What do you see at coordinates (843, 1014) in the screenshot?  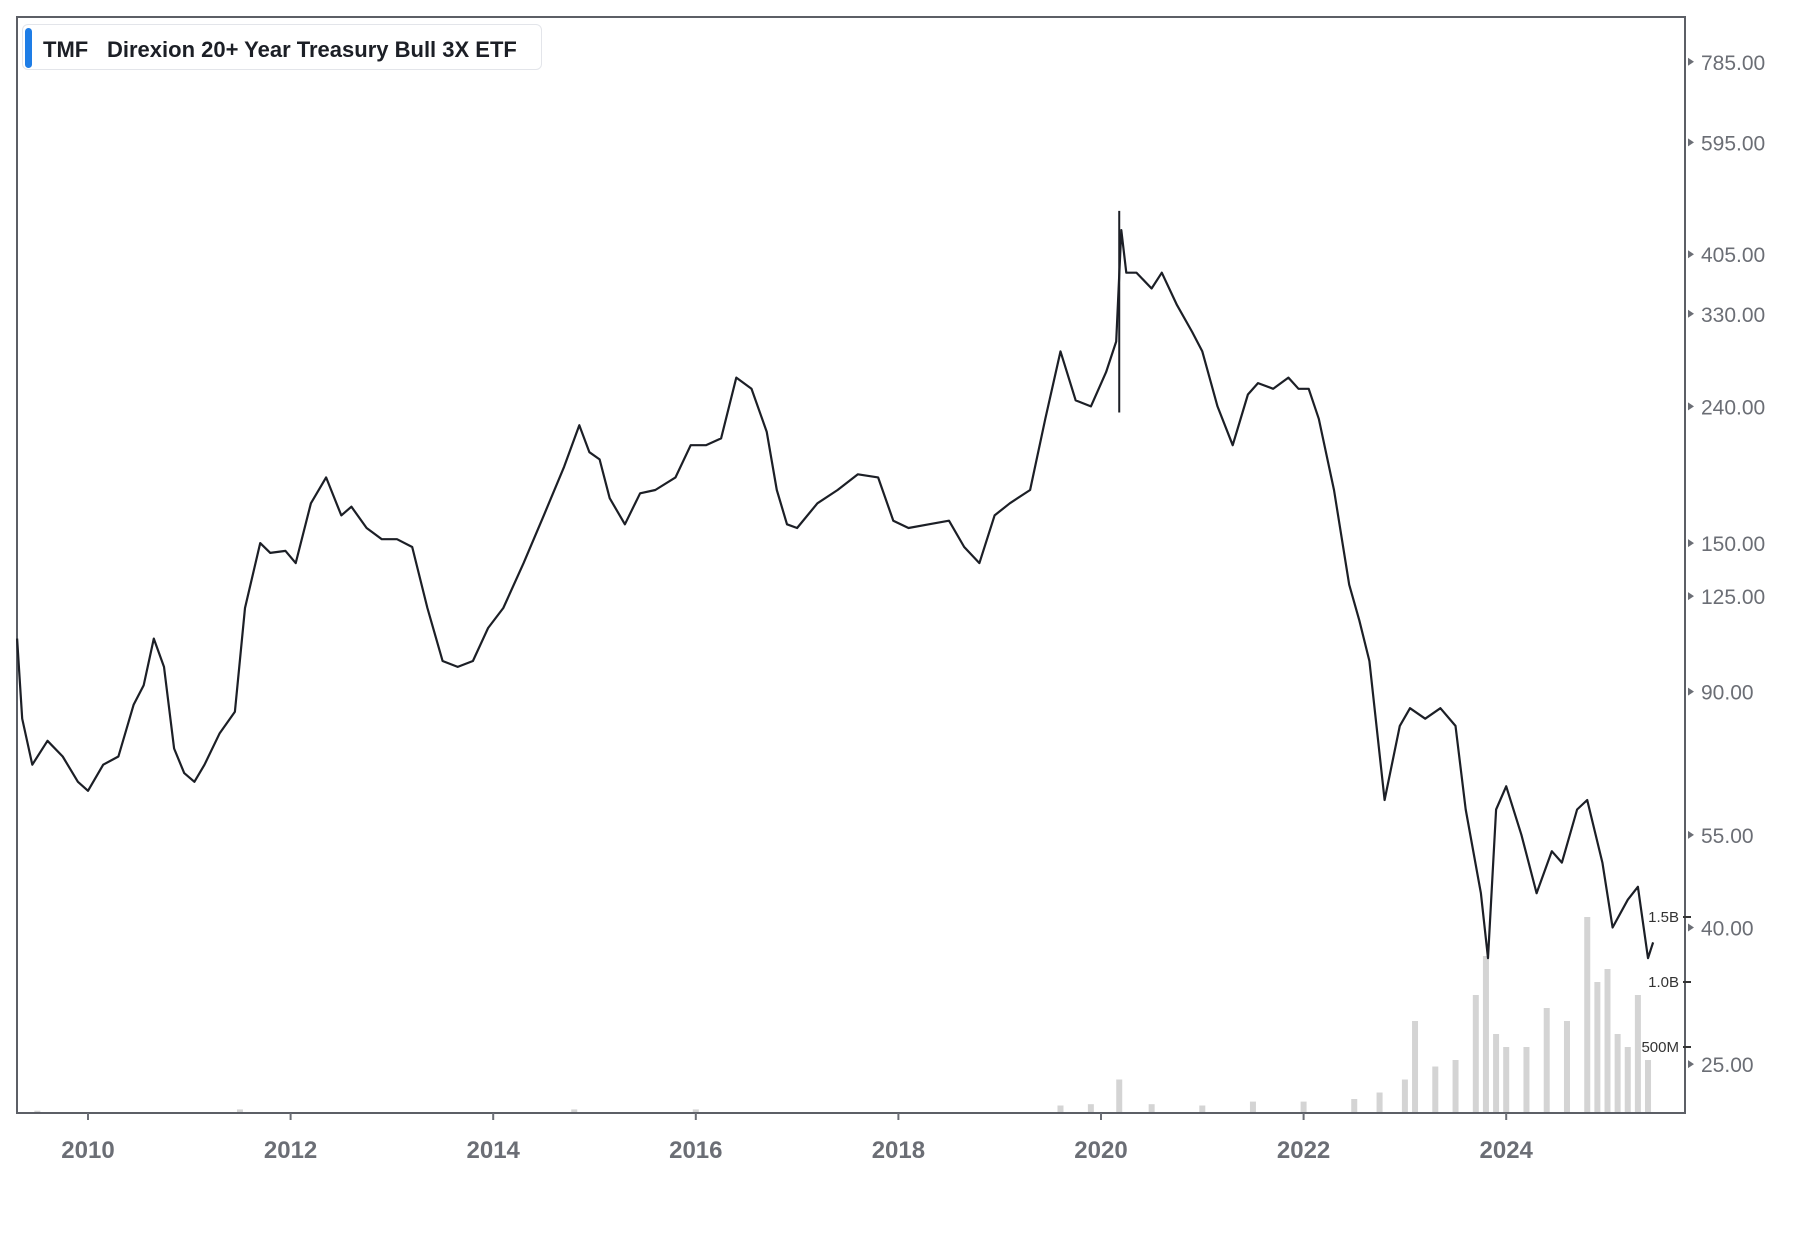 I see `volume-layer` at bounding box center [843, 1014].